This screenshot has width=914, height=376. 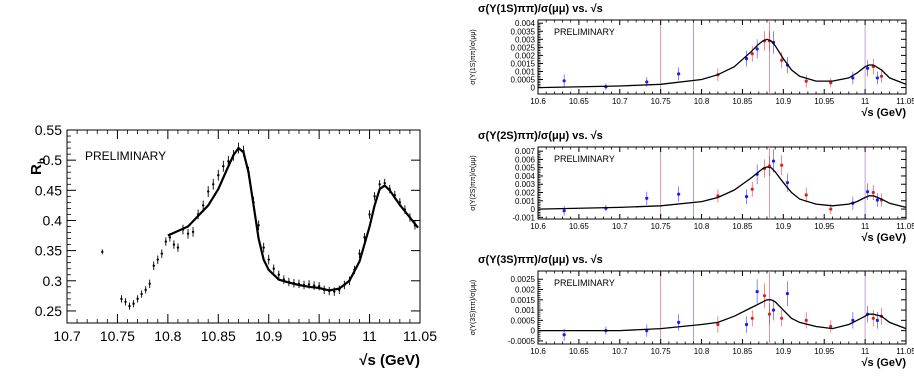 I want to click on y-tick-label: 0.5, so click(x=53, y=160).